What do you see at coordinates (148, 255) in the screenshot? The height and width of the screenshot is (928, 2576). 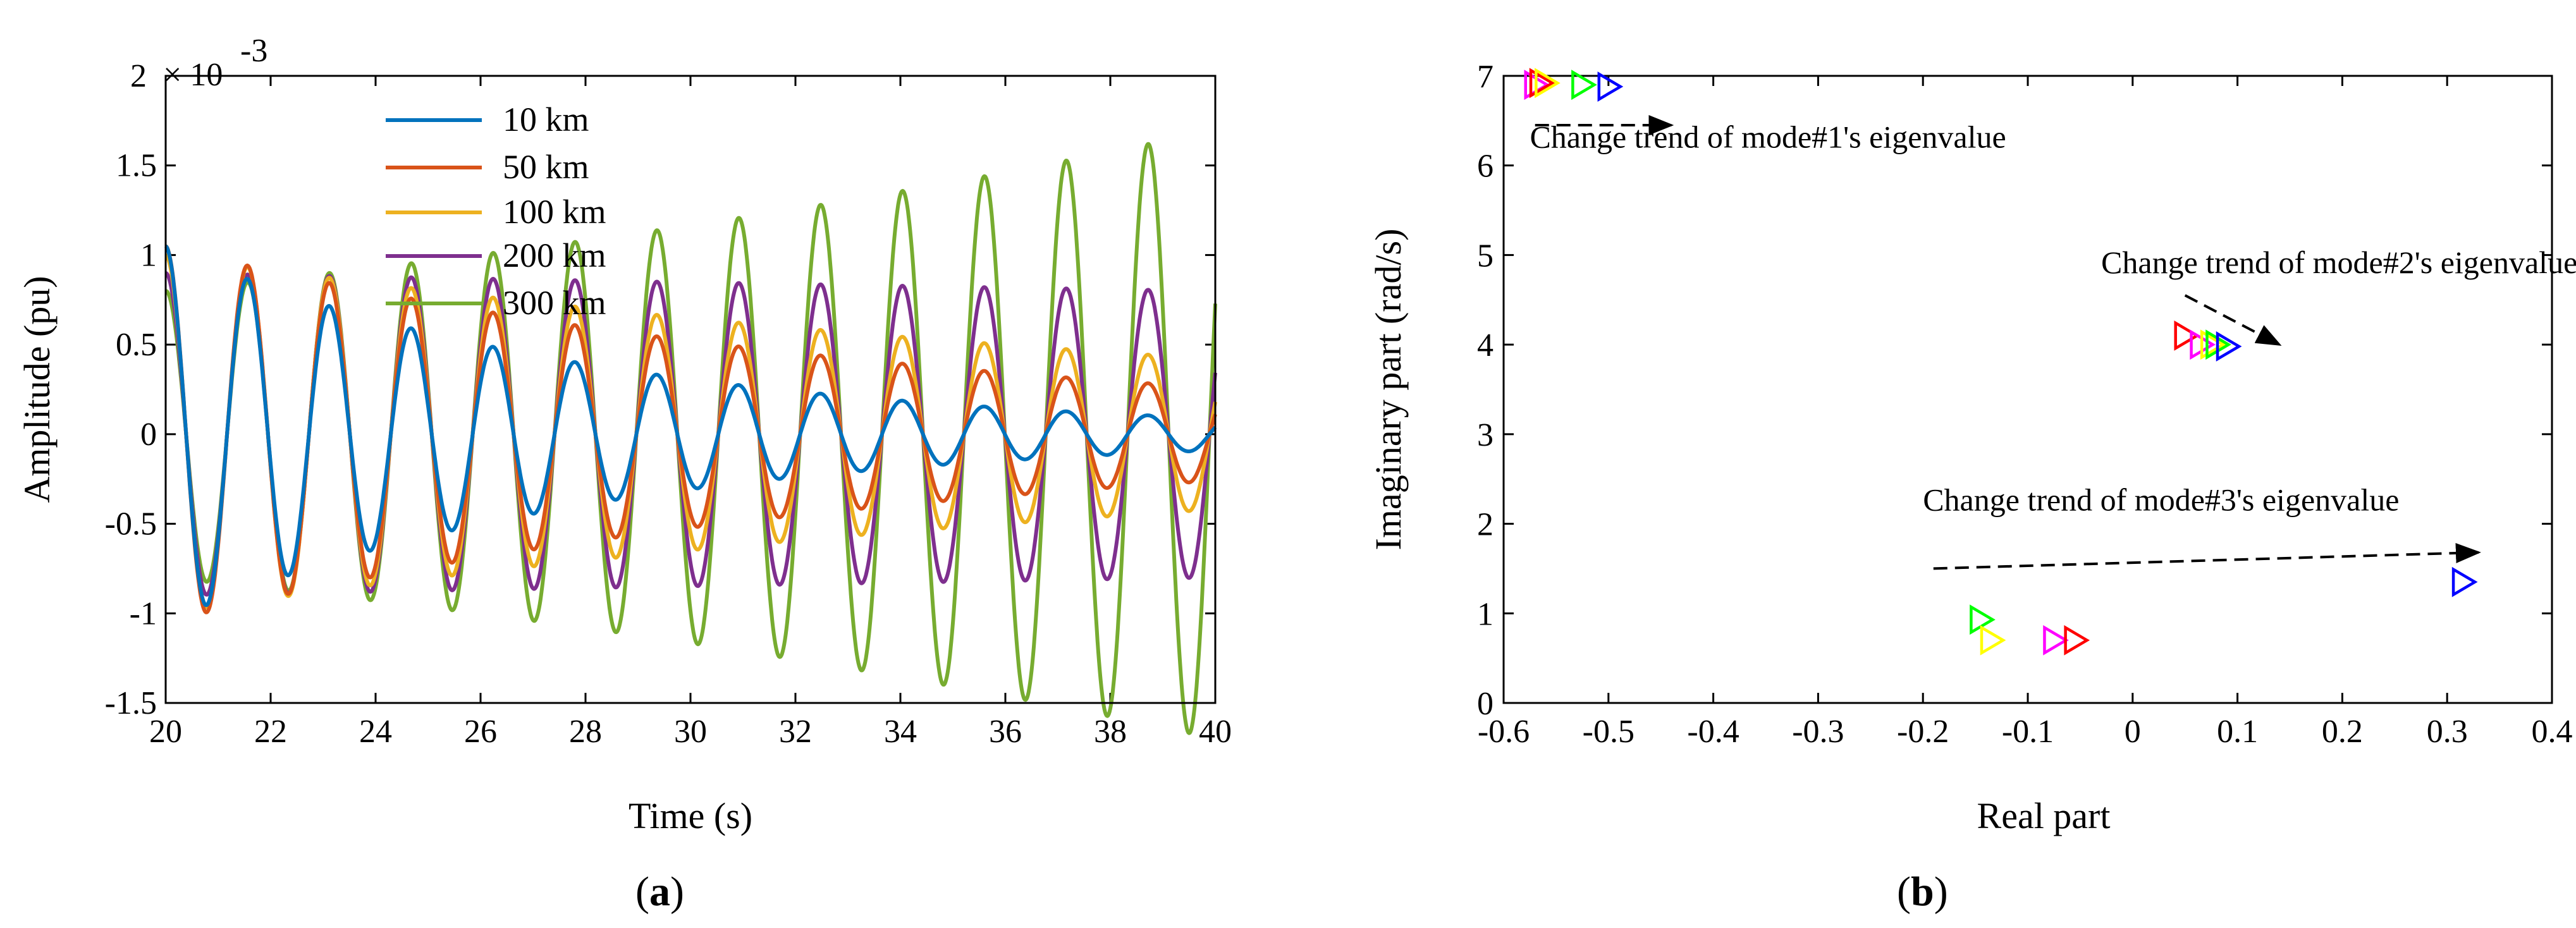 I see `panel-a-y-tick-label: 1` at bounding box center [148, 255].